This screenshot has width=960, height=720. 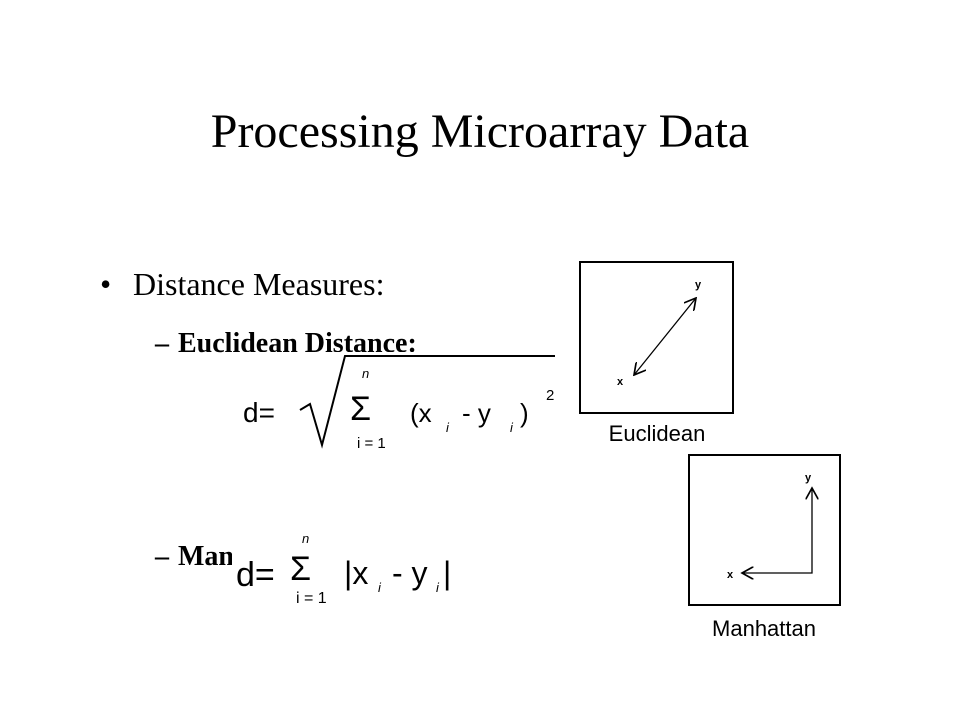 I want to click on figure-label: Euclidean, so click(x=657, y=433).